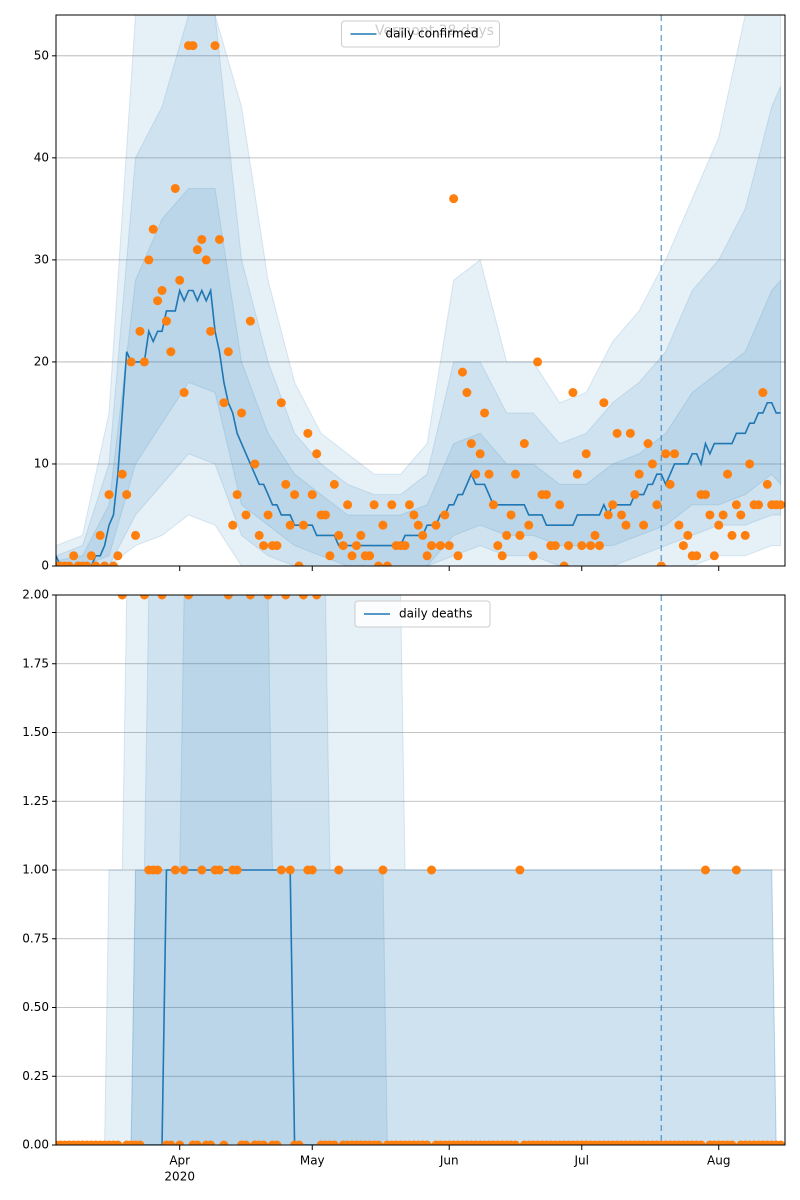  What do you see at coordinates (41, 463) in the screenshot?
I see `y-tick-label: 10` at bounding box center [41, 463].